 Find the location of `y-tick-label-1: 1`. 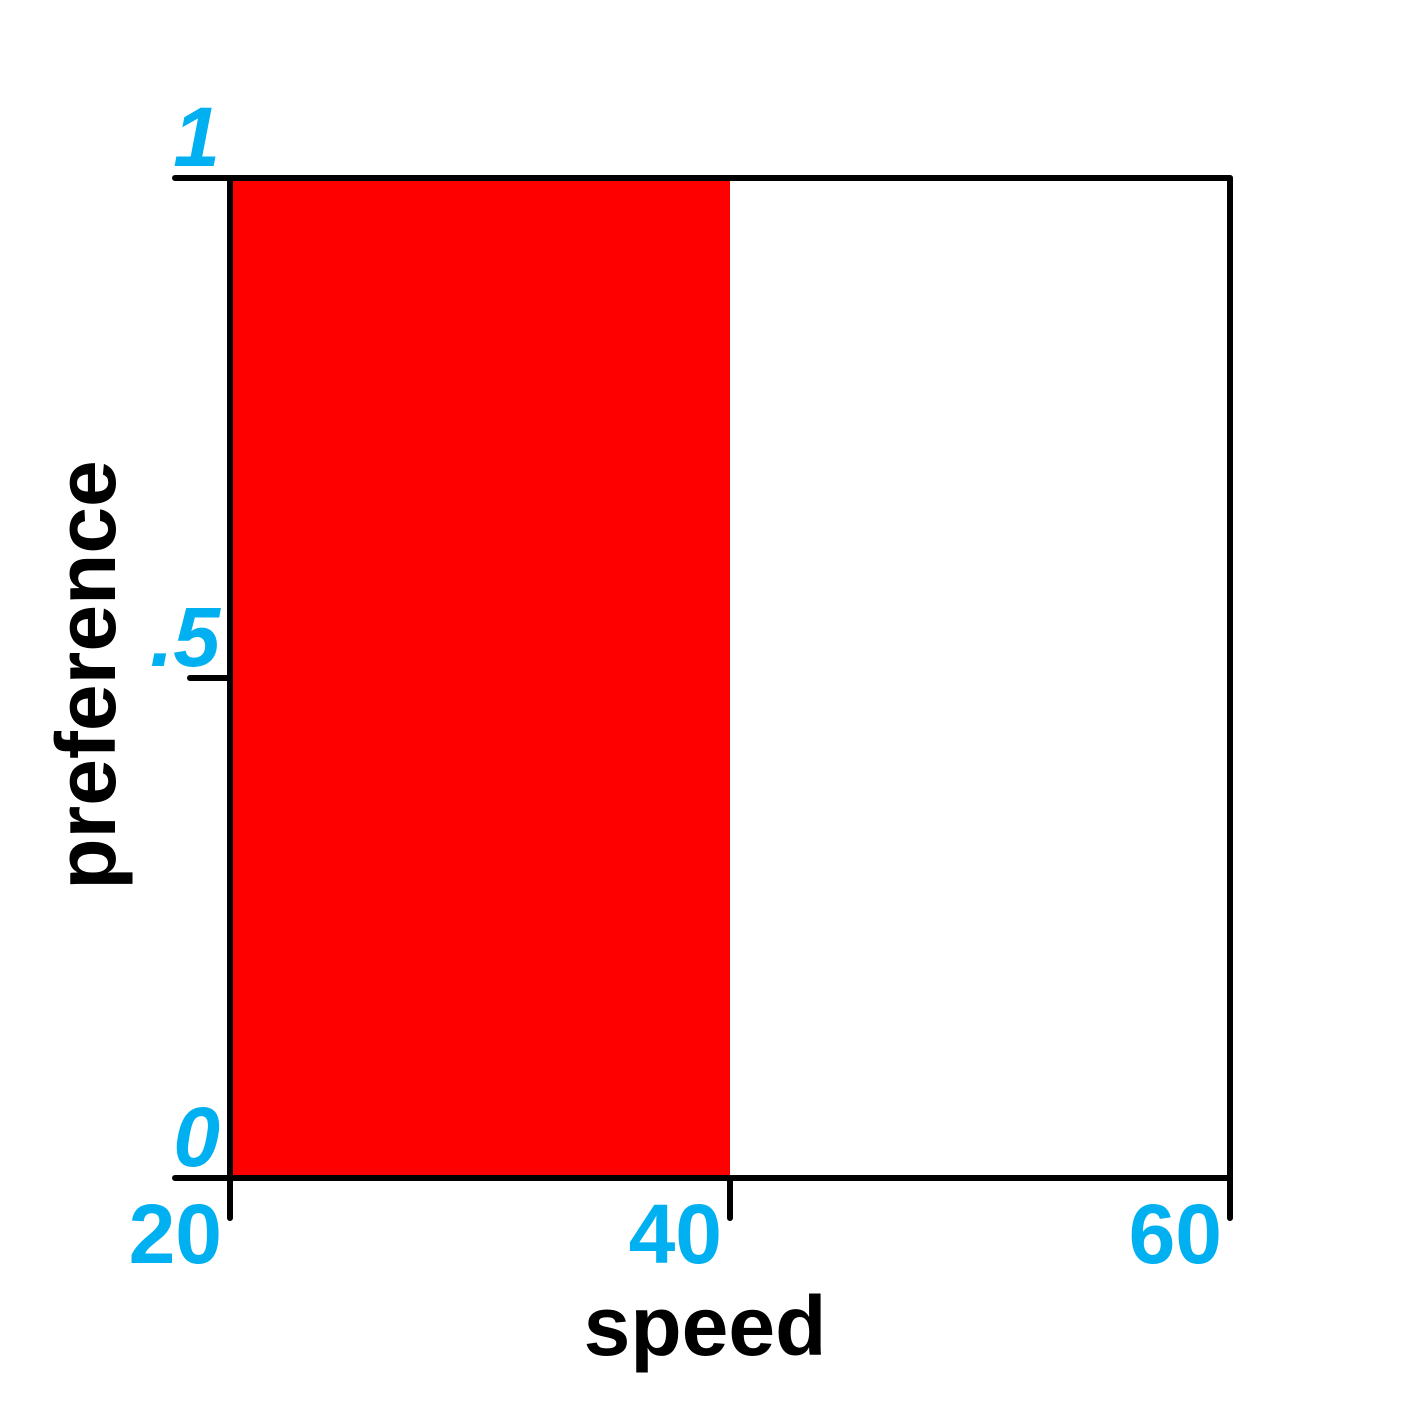

y-tick-label-1: 1 is located at coordinates (196, 137).